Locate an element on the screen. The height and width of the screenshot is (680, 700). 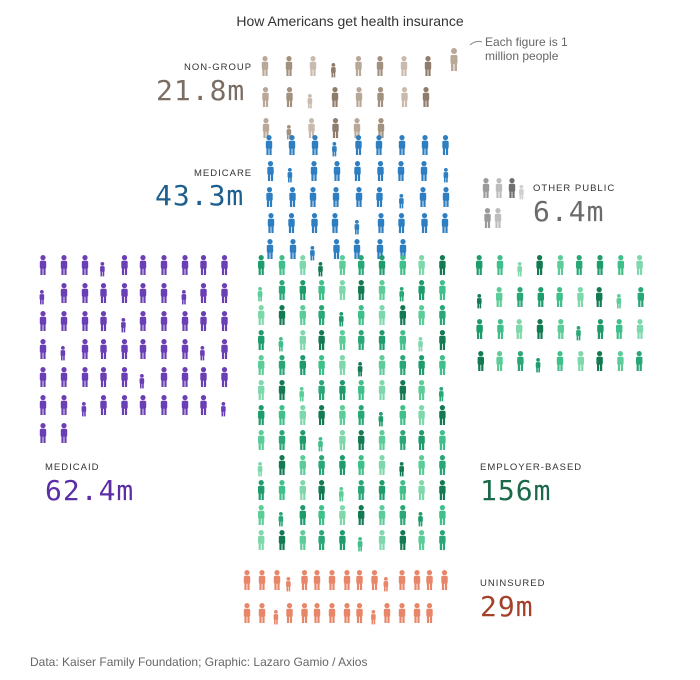
legend-note: Each figure is 1 million people is located at coordinates (526, 49).